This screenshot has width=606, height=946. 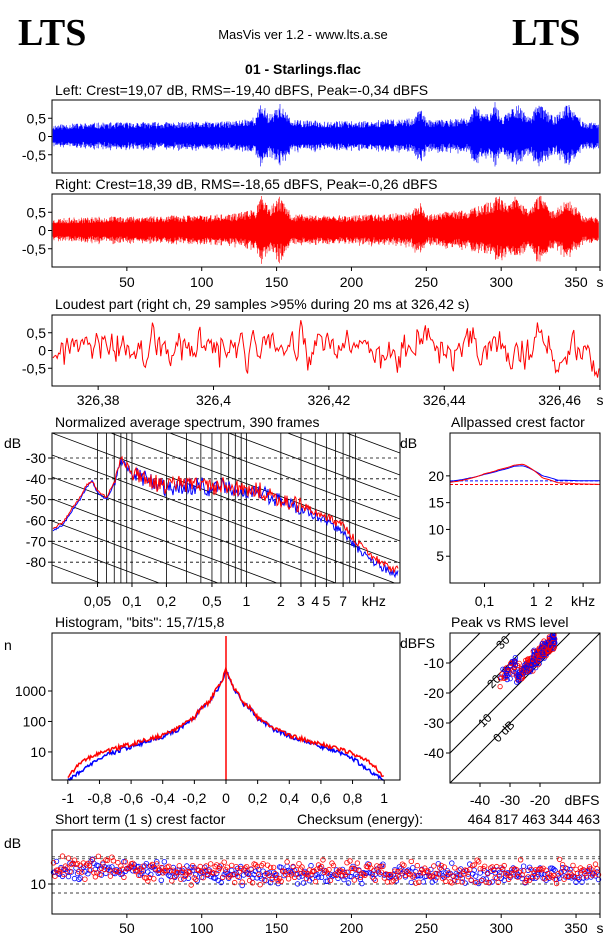 I want to click on loudest-part-xtick-label: 326,46, so click(x=559, y=400).